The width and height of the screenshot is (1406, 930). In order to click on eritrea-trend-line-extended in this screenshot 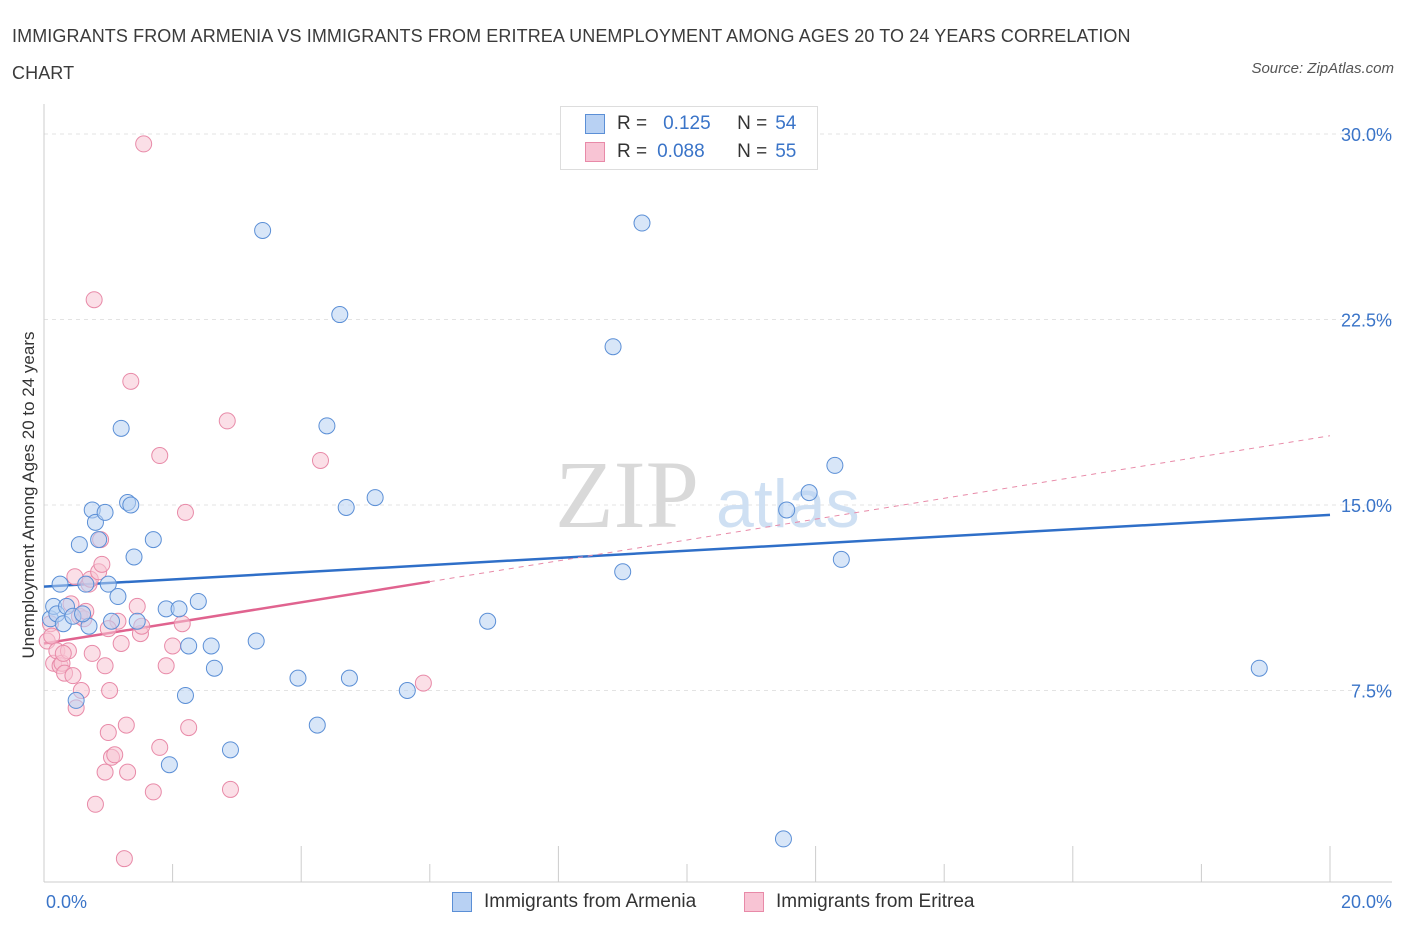, I will do `click(880, 509)`.